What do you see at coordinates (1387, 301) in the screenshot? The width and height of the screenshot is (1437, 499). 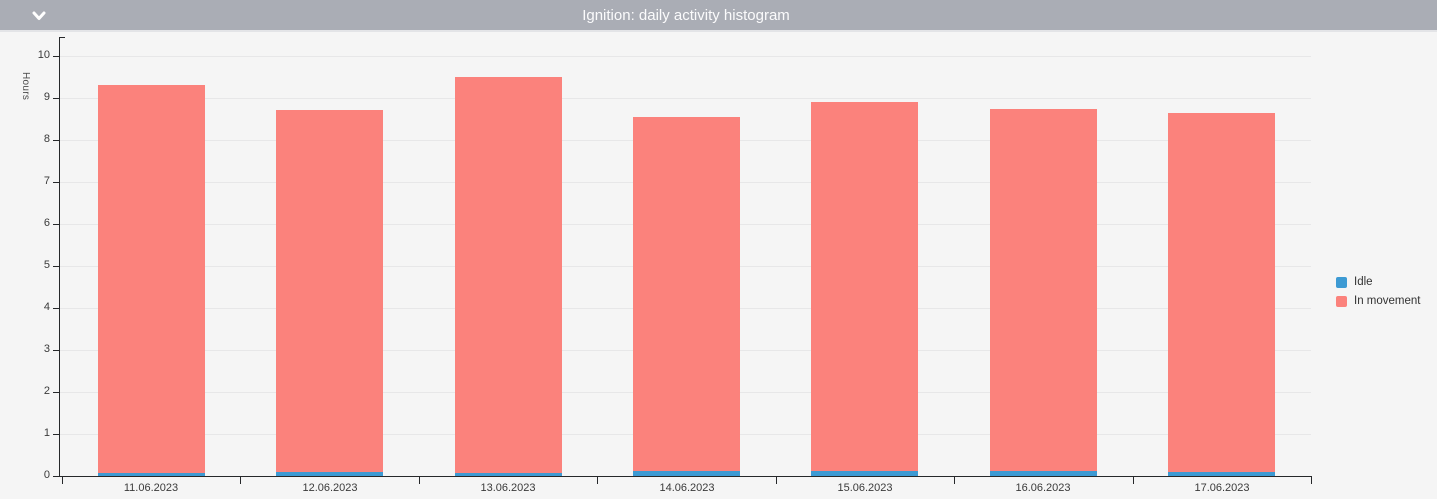 I see `legend-label: In movement` at bounding box center [1387, 301].